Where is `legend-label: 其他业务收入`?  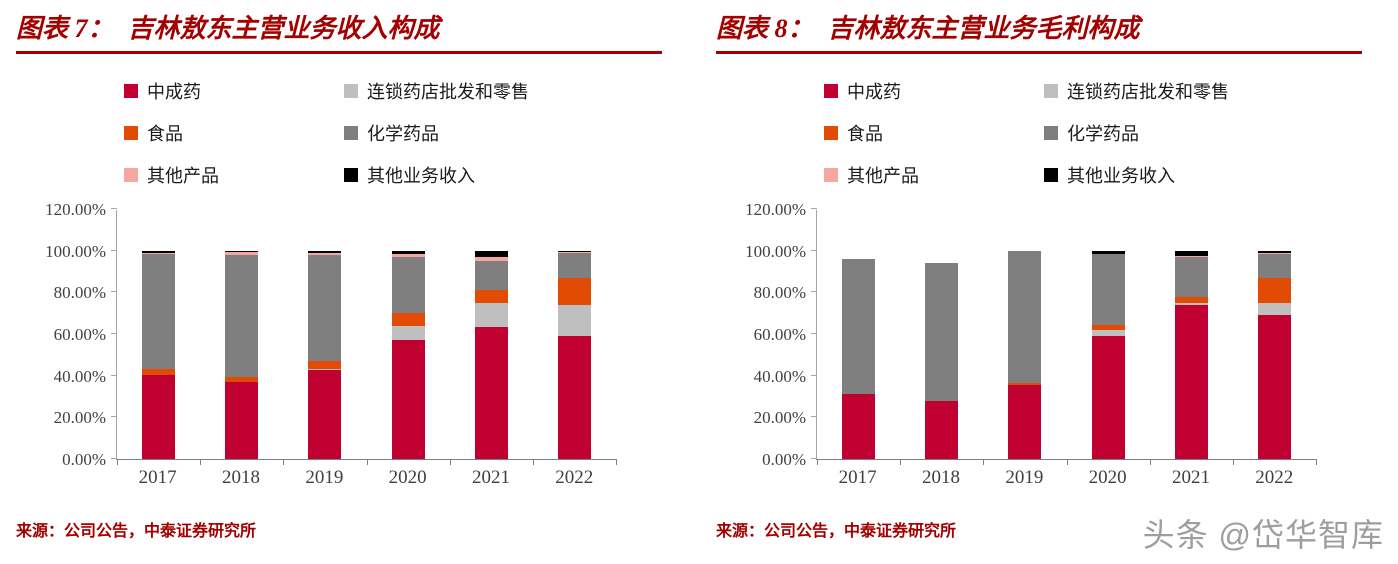
legend-label: 其他业务收入 is located at coordinates (421, 176).